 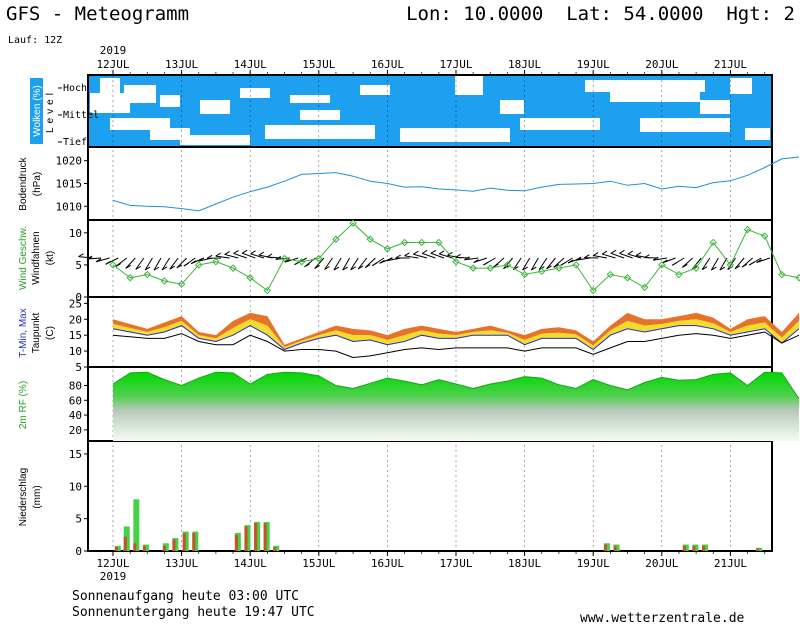 What do you see at coordinates (424, 260) in the screenshot?
I see `wind-barbs` at bounding box center [424, 260].